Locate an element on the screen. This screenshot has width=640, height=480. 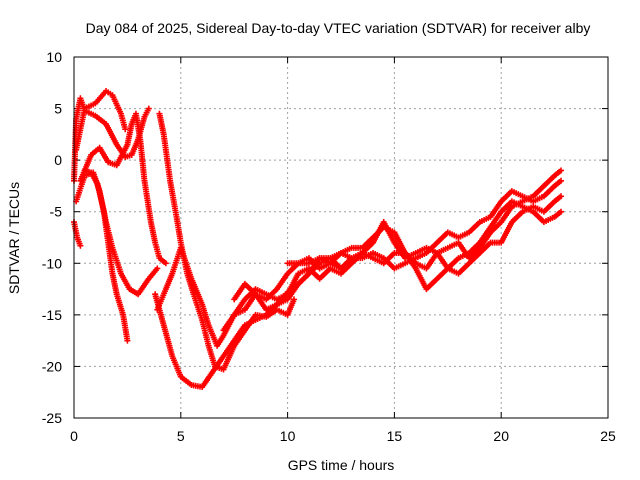
y-tick-label: 0 is located at coordinates (58, 160).